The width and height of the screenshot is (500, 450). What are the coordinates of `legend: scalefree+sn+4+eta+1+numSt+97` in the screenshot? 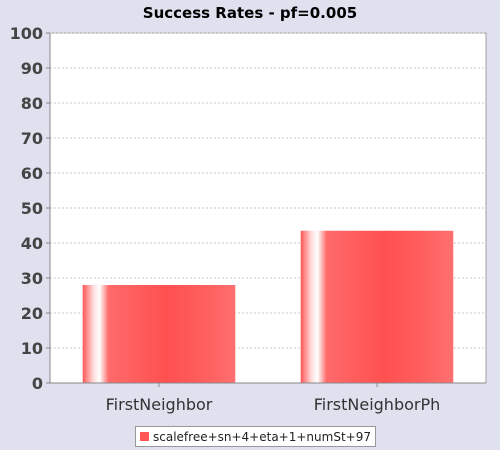 It's located at (255, 436).